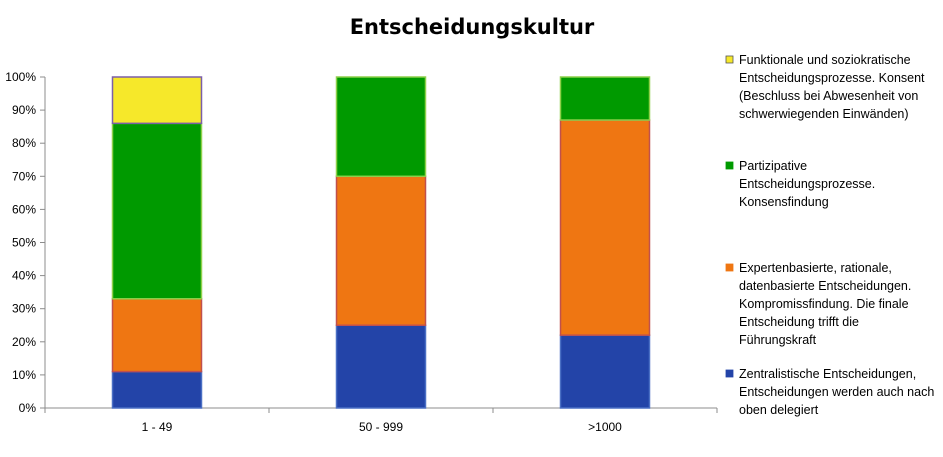  What do you see at coordinates (24, 143) in the screenshot?
I see `y-tick-label: 80%` at bounding box center [24, 143].